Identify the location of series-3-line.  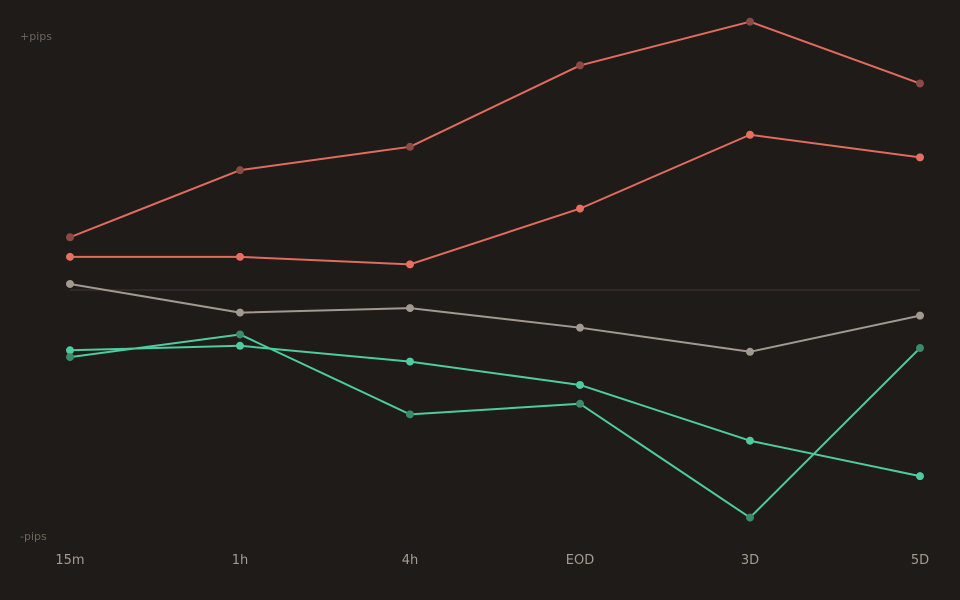
(495, 317).